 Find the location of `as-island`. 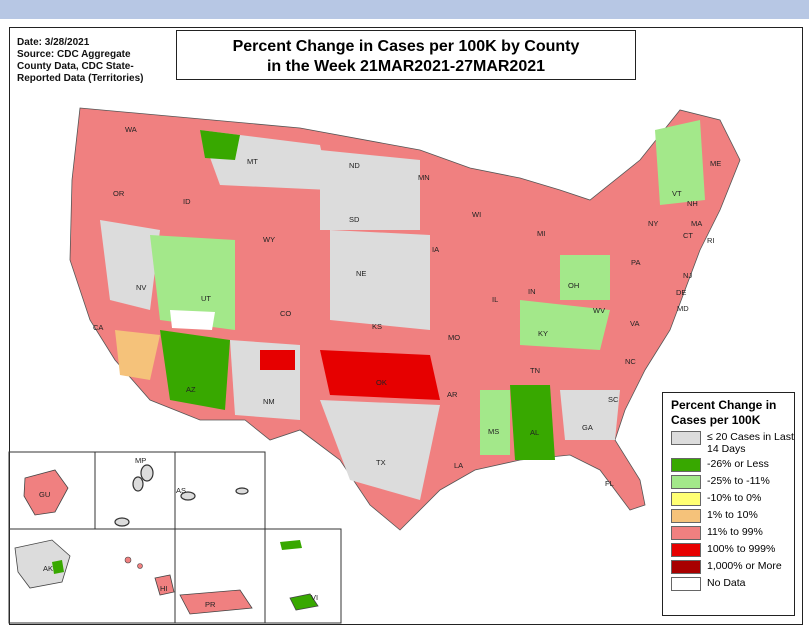

as-island is located at coordinates (242, 491).